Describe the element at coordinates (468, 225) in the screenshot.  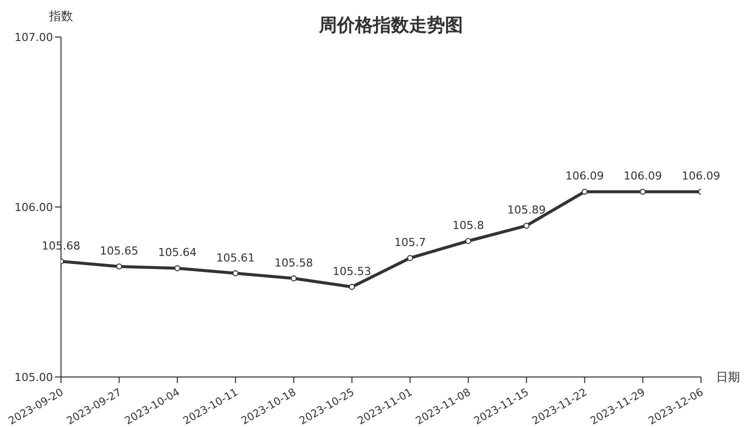
I see `data-label: 105.8` at that location.